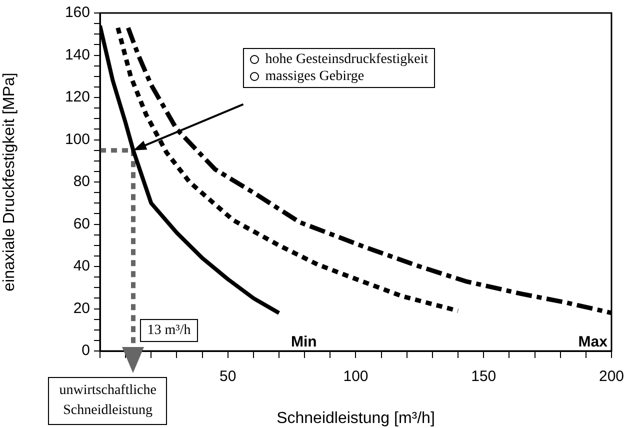  Describe the element at coordinates (81, 308) in the screenshot. I see `y-tick-label: 20` at that location.